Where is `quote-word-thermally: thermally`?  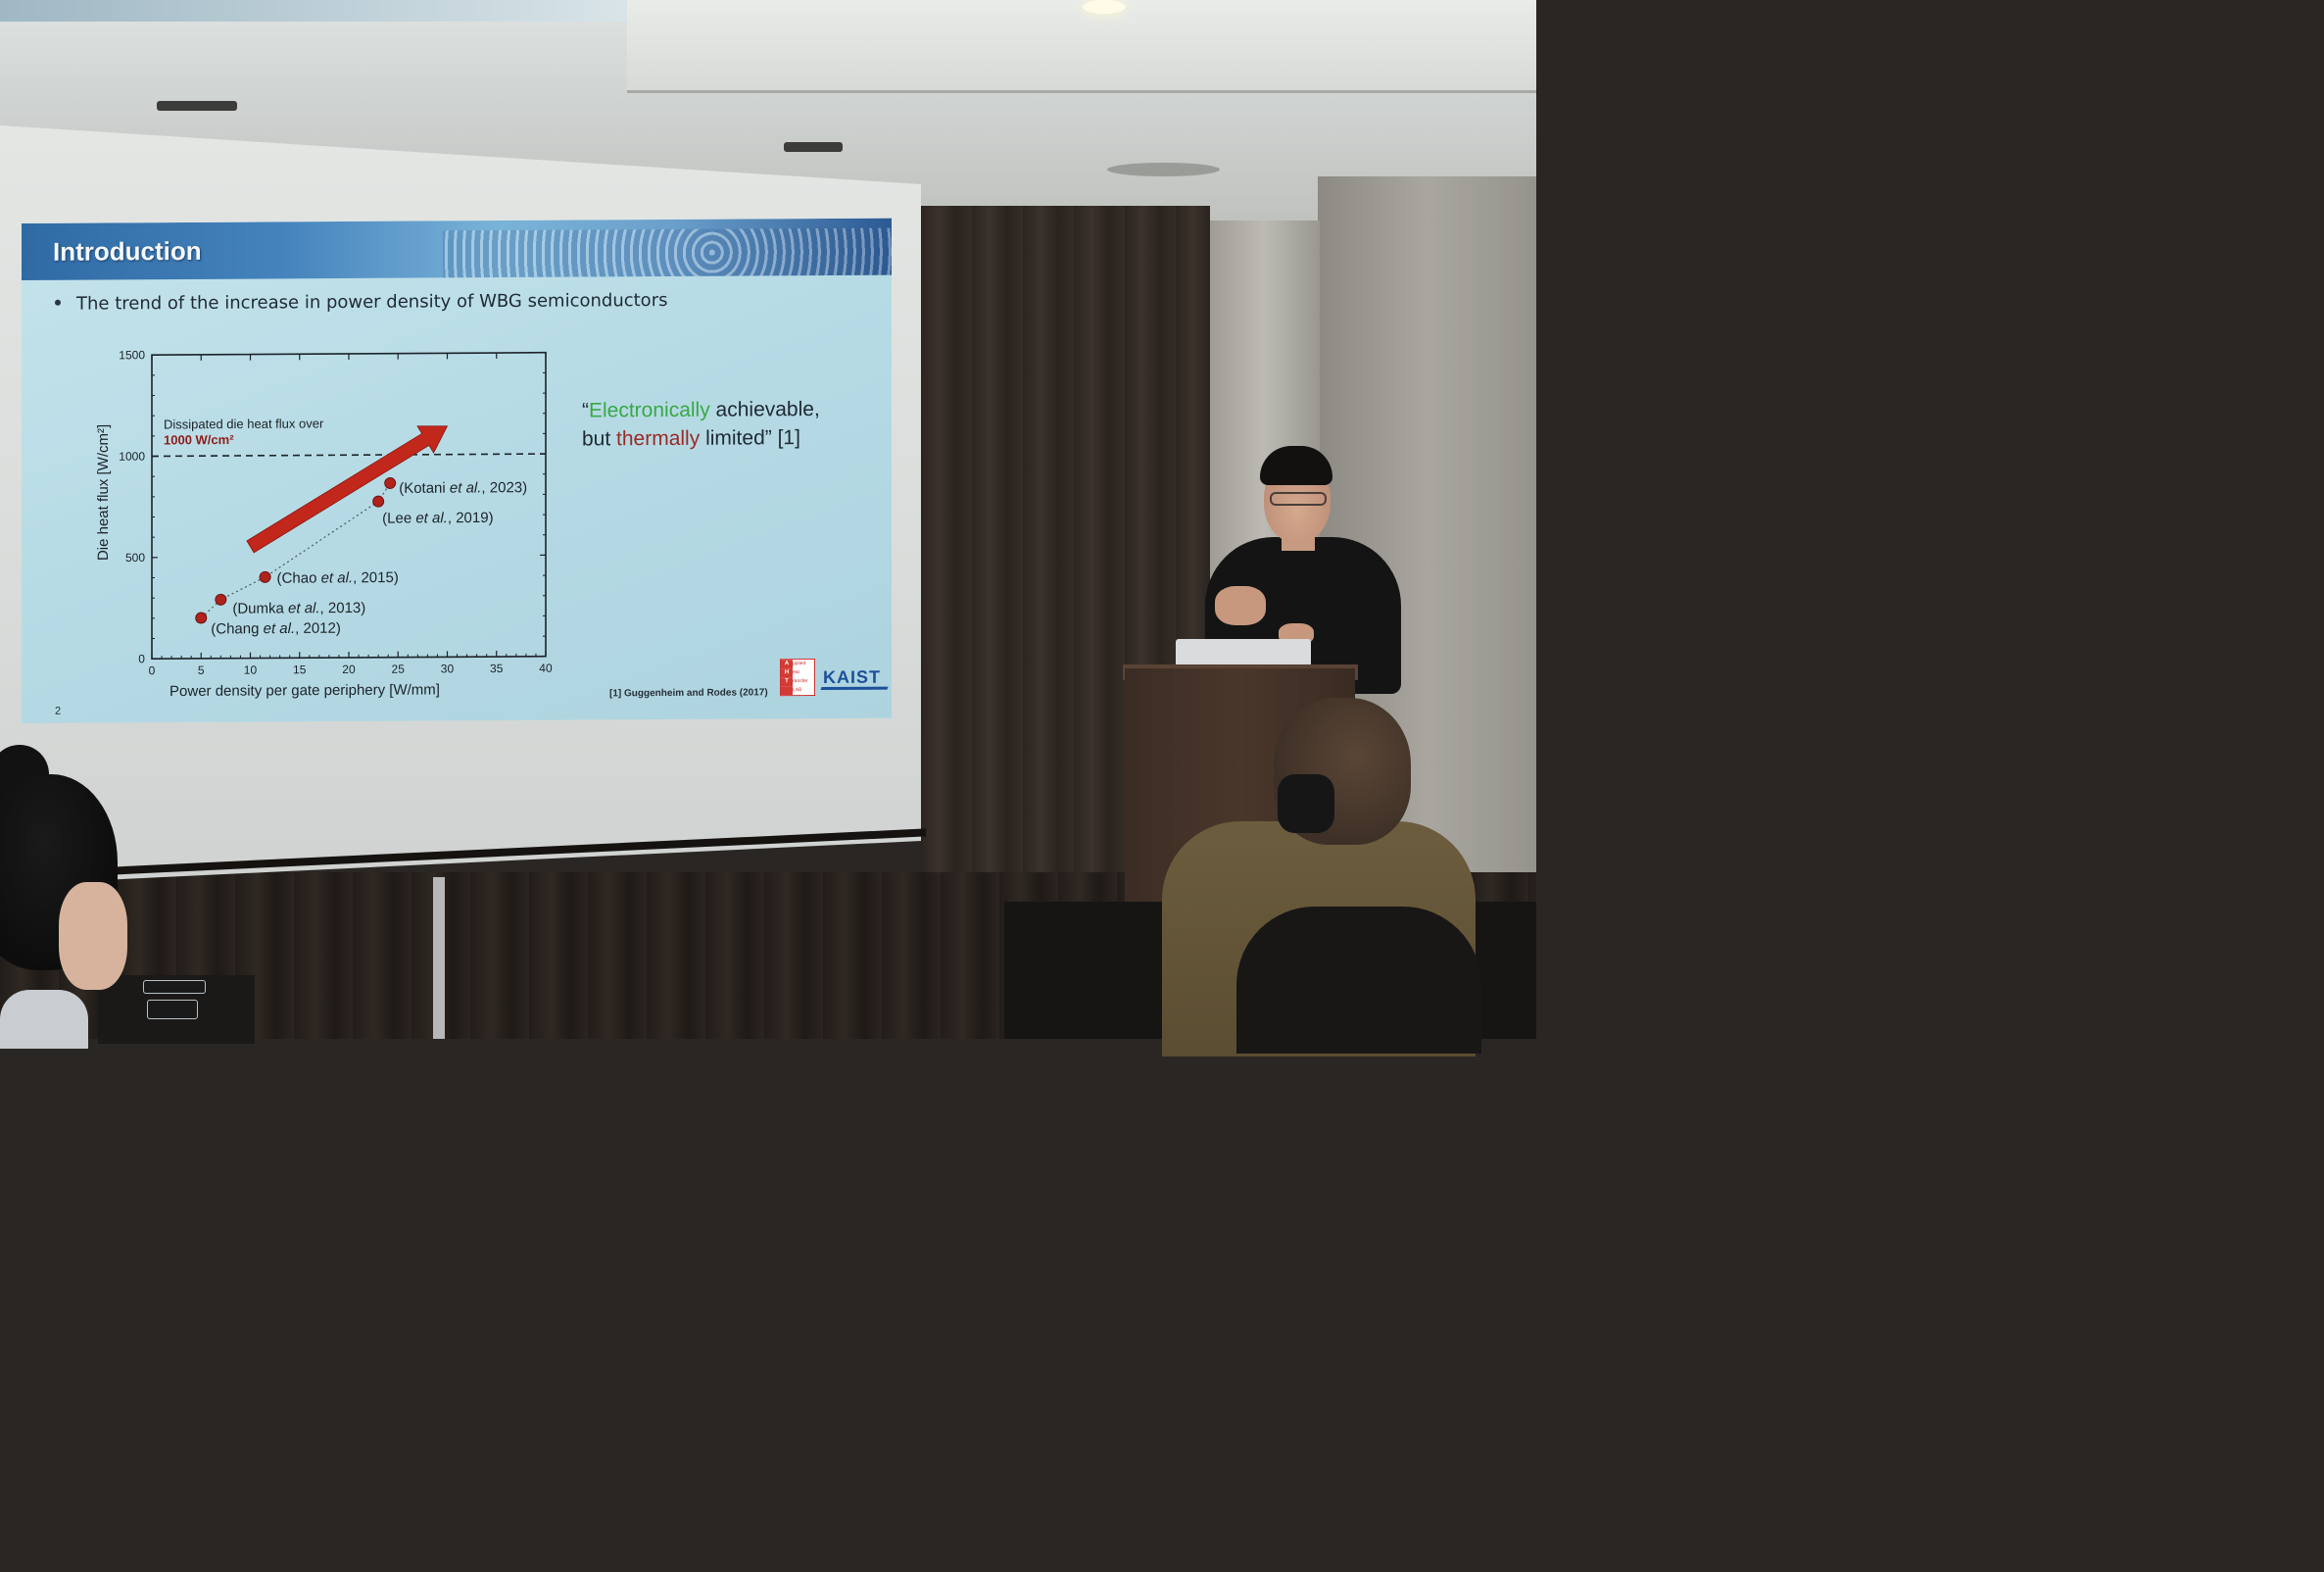
quote-word-thermally: thermally is located at coordinates (658, 438).